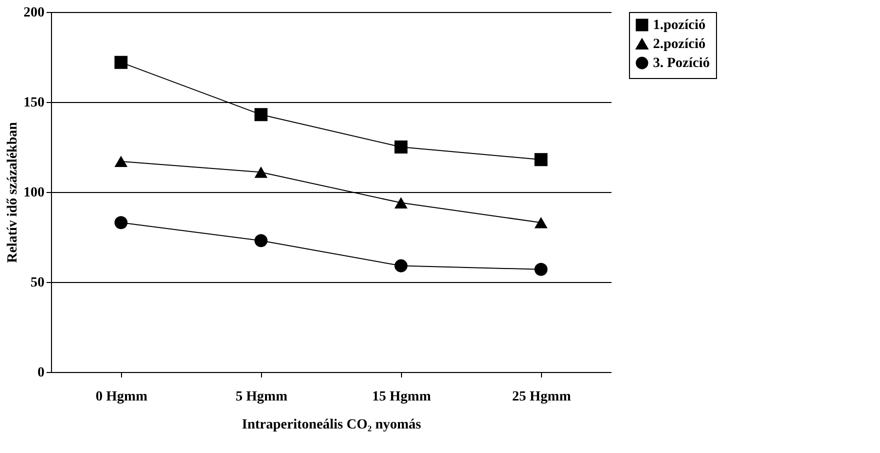 This screenshot has width=880, height=453. Describe the element at coordinates (402, 397) in the screenshot. I see `x-tick-label: 15 Hgmm` at that location.